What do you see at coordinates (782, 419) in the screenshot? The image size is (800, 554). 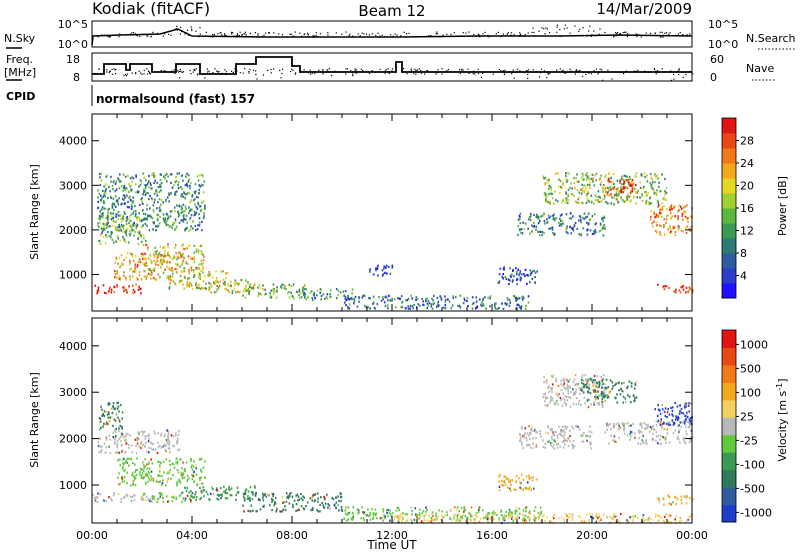 I see `velocity-colorbar-label: Velocity [m s-1]` at bounding box center [782, 419].